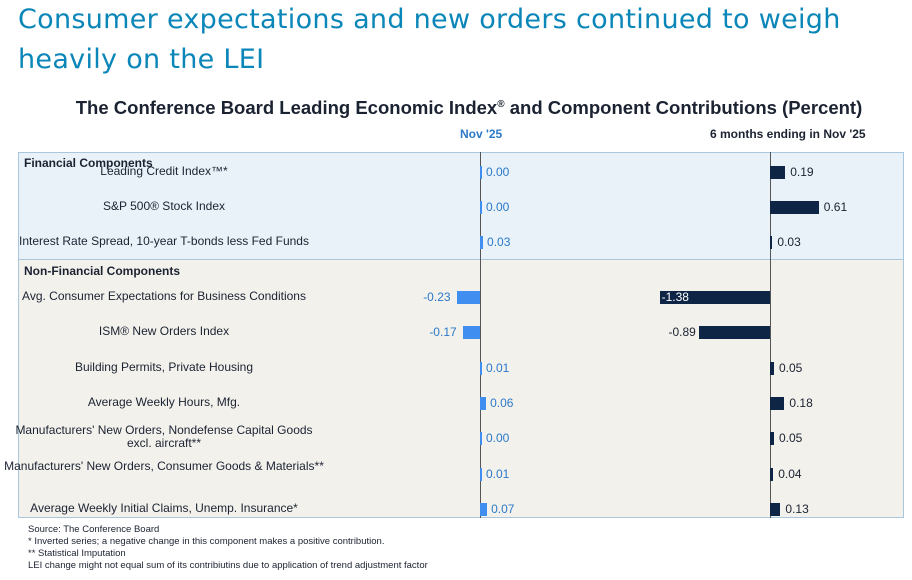 The width and height of the screenshot is (912, 580). I want to click on category-label-ism-new-orders-index: ISM® New Orders Index, so click(164, 331).